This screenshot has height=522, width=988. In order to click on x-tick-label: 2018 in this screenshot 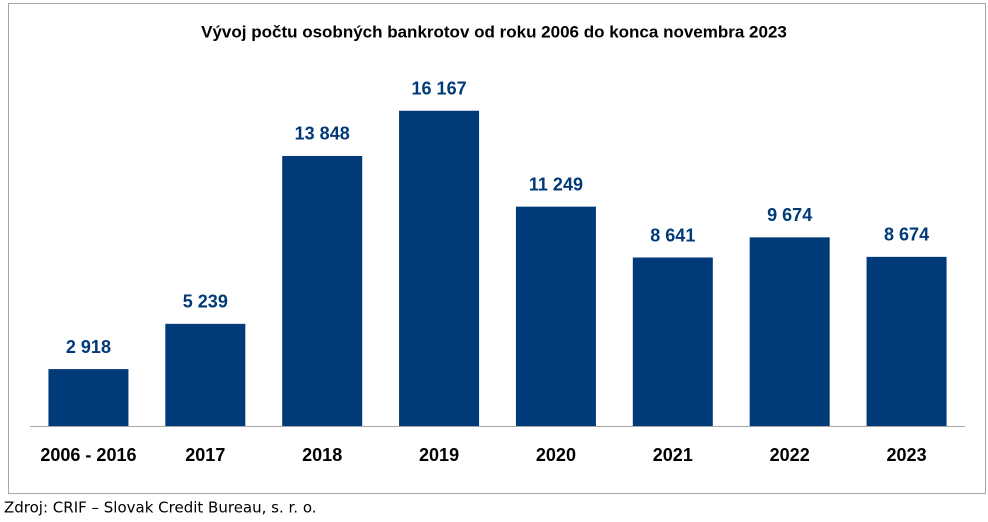, I will do `click(322, 455)`.